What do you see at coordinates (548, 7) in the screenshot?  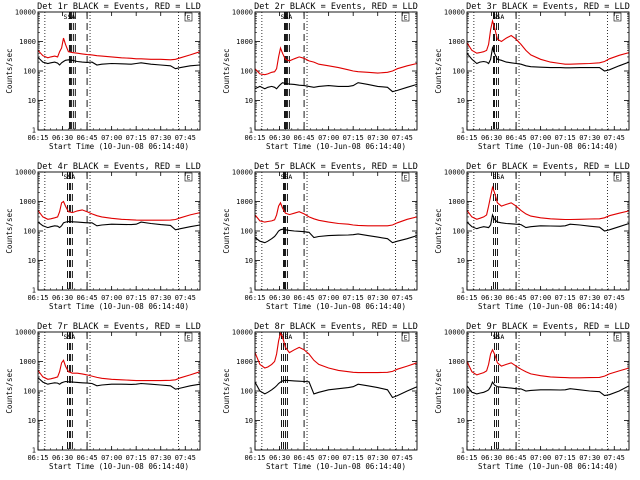 I see `panel-title: Det 3r BLACK = Events, RED = LLD` at bounding box center [548, 7].